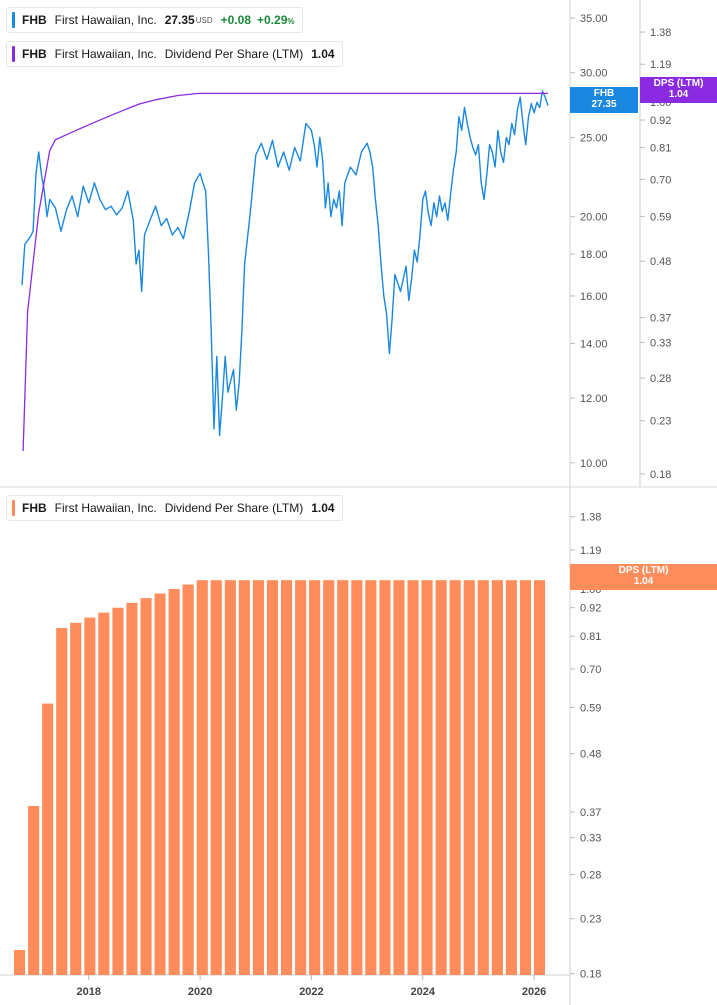  What do you see at coordinates (13, 20) in the screenshot?
I see `legend-price-swatch` at bounding box center [13, 20].